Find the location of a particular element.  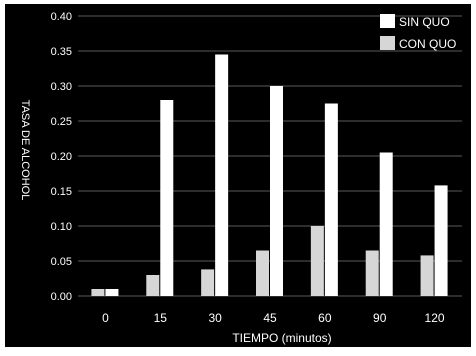

y-axis-ticks: 0.00 0.05 0.10 0.15 0.20 0.25 0.30 0.35 0.40 is located at coordinates (61, 157).